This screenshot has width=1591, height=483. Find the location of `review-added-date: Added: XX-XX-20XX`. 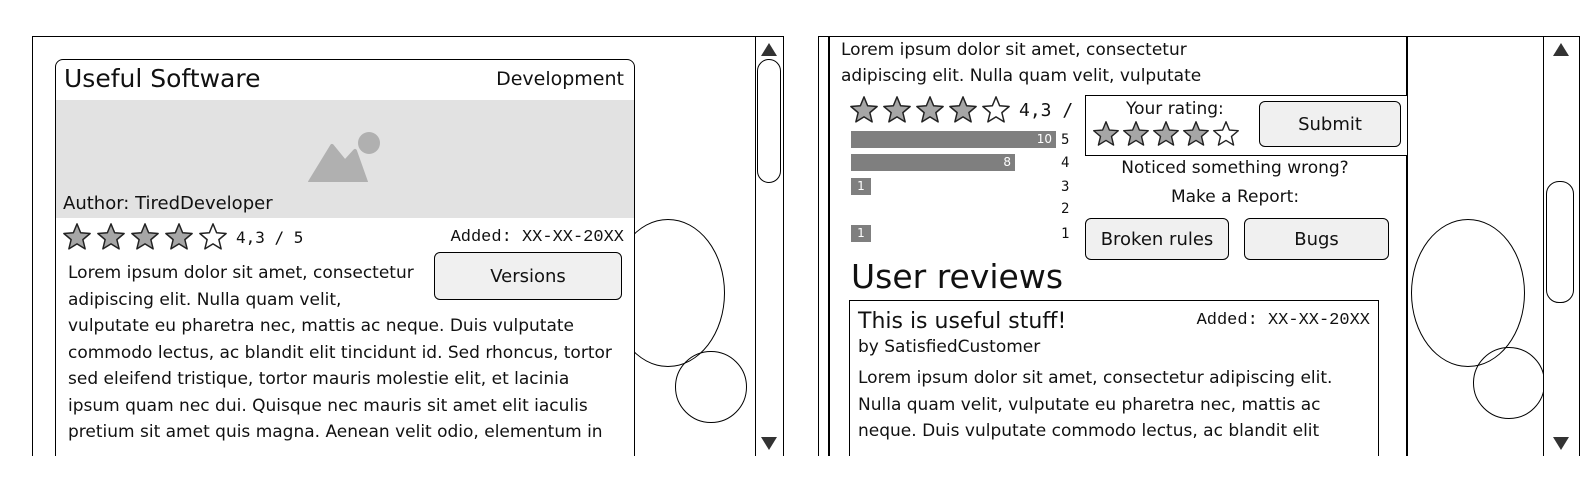

review-added-date: Added: XX-XX-20XX is located at coordinates (1283, 320).